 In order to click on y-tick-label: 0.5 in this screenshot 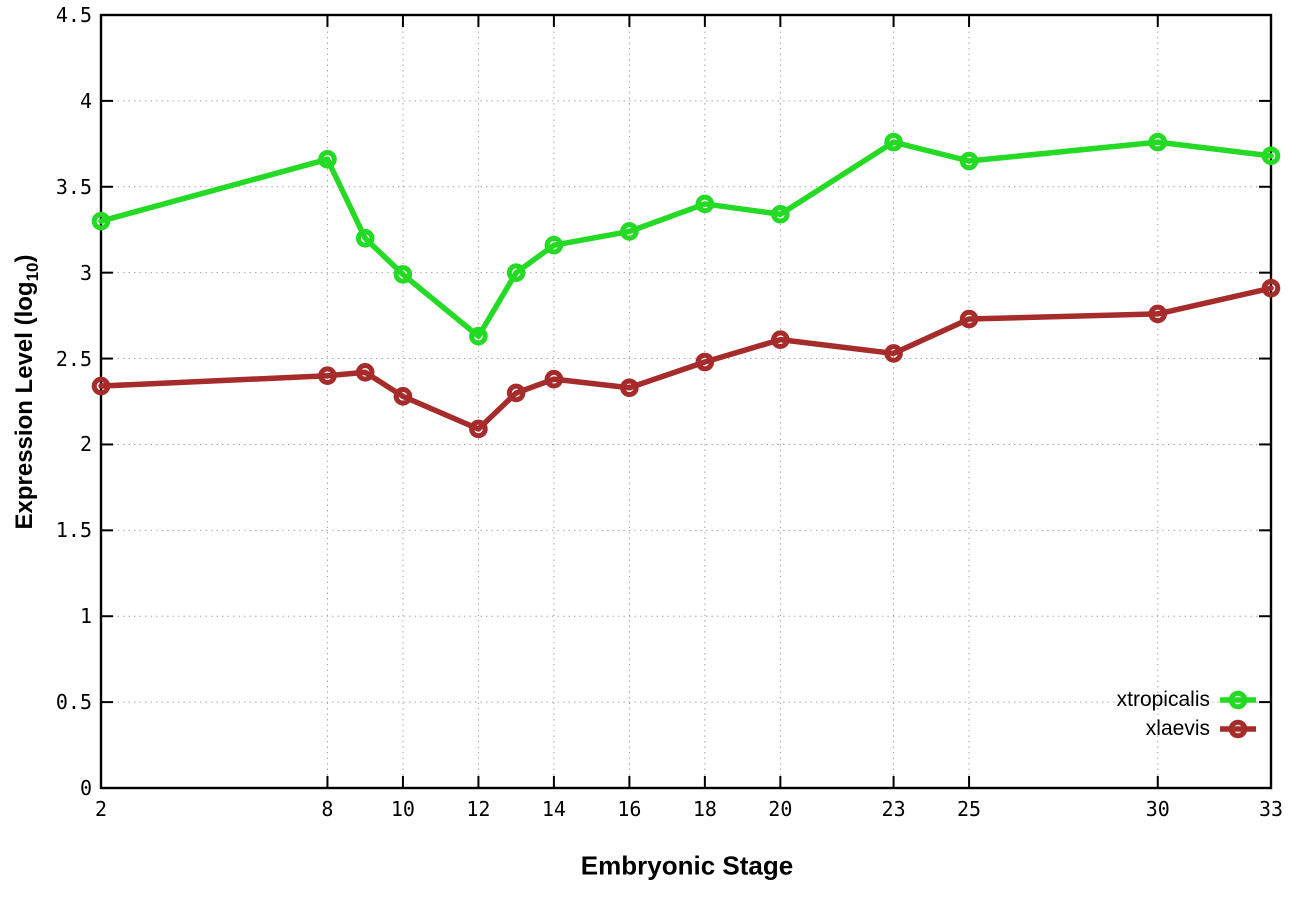, I will do `click(73, 702)`.